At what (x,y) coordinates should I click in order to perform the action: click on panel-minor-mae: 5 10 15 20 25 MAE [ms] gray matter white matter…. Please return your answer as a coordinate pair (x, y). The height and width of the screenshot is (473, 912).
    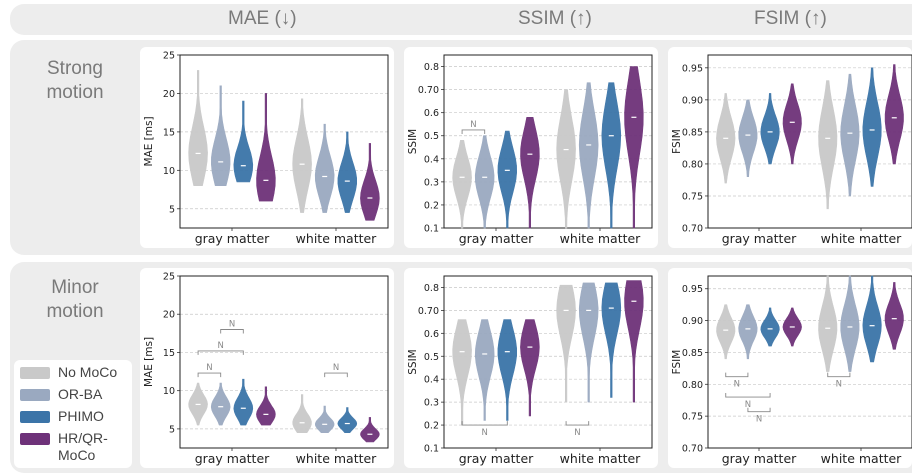
    Looking at the image, I should click on (267, 368).